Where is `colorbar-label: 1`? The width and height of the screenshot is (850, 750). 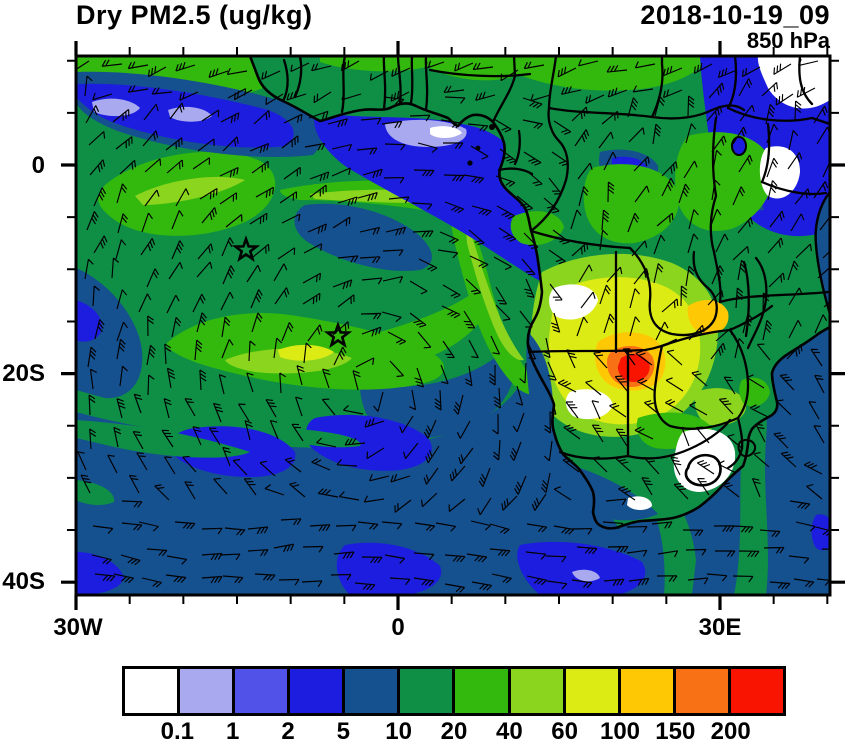
colorbar-label: 1 is located at coordinates (232, 731).